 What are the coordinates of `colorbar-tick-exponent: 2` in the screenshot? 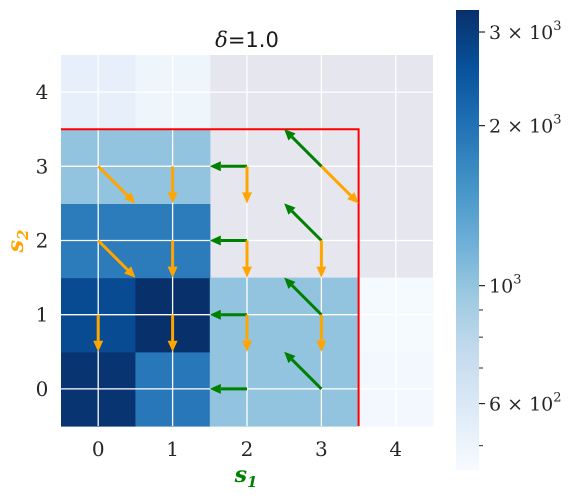 It's located at (557, 398).